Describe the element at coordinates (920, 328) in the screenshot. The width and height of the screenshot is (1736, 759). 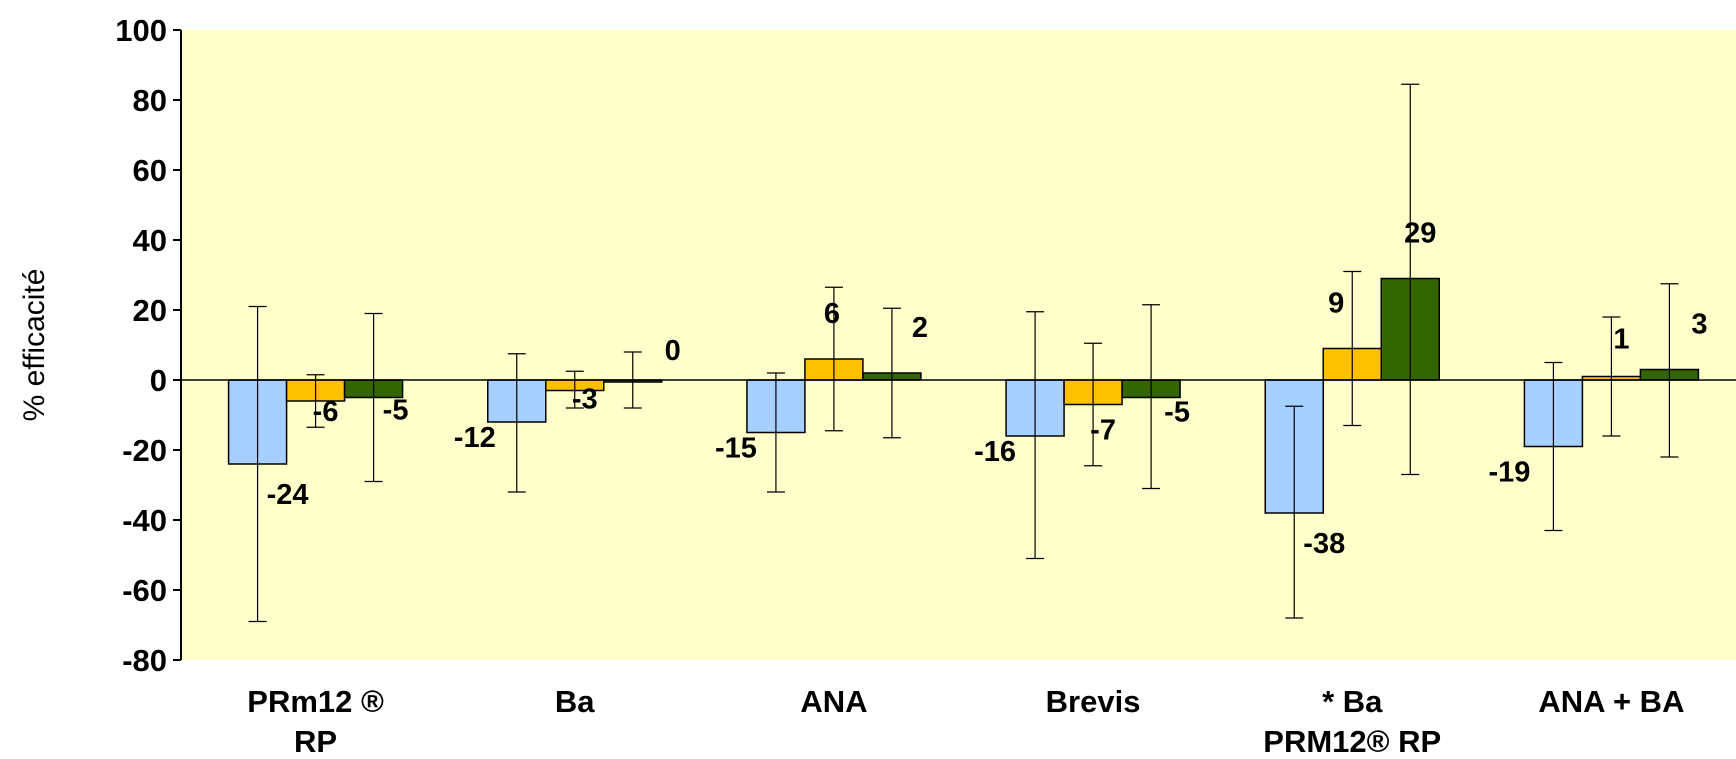
I see `data-label: 2` at that location.